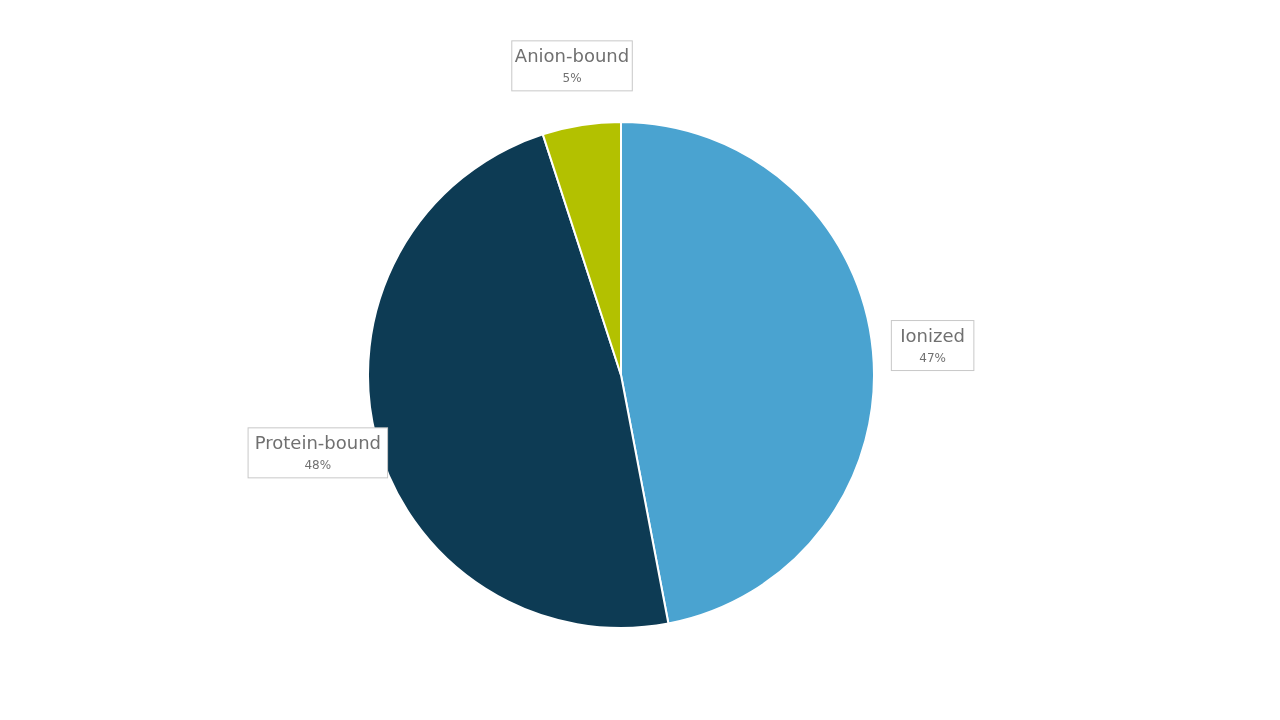 The width and height of the screenshot is (1280, 720). What do you see at coordinates (572, 55) in the screenshot?
I see `slice-label: Anion-bound` at bounding box center [572, 55].